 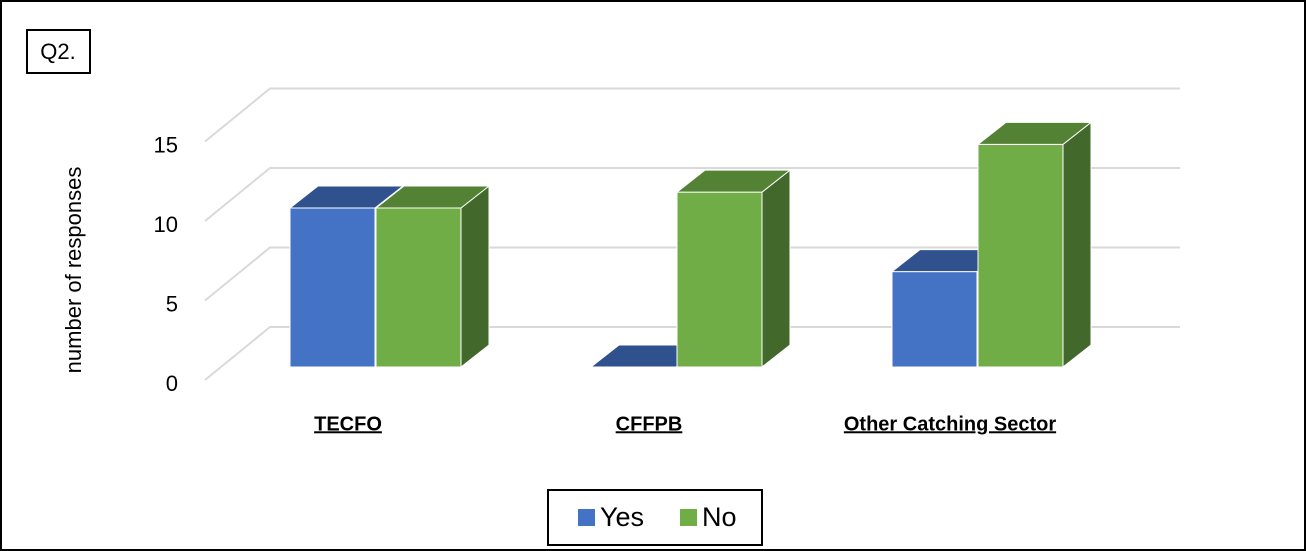 I want to click on title-box, so click(x=58, y=51).